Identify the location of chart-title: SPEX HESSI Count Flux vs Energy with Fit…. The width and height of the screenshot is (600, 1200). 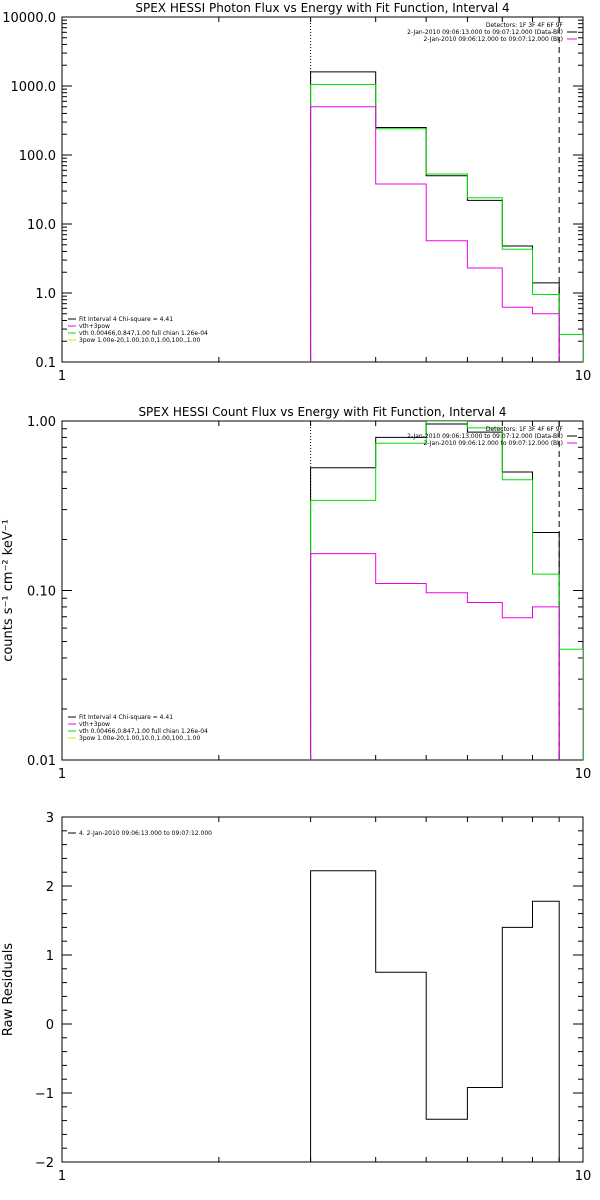
(322, 412).